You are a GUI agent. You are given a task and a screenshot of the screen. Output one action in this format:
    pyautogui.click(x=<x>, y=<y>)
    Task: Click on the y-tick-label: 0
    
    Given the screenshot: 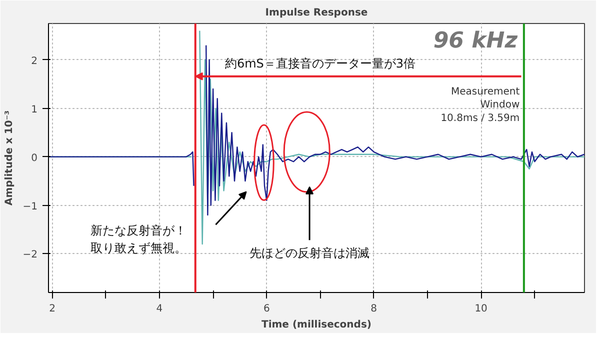 What is the action you would take?
    pyautogui.click(x=34, y=158)
    